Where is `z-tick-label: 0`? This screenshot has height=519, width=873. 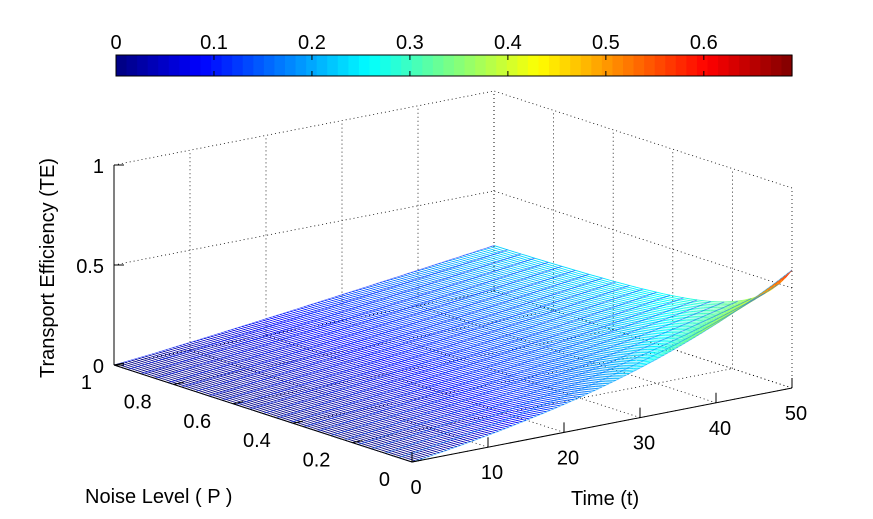 z-tick-label: 0 is located at coordinates (98, 367).